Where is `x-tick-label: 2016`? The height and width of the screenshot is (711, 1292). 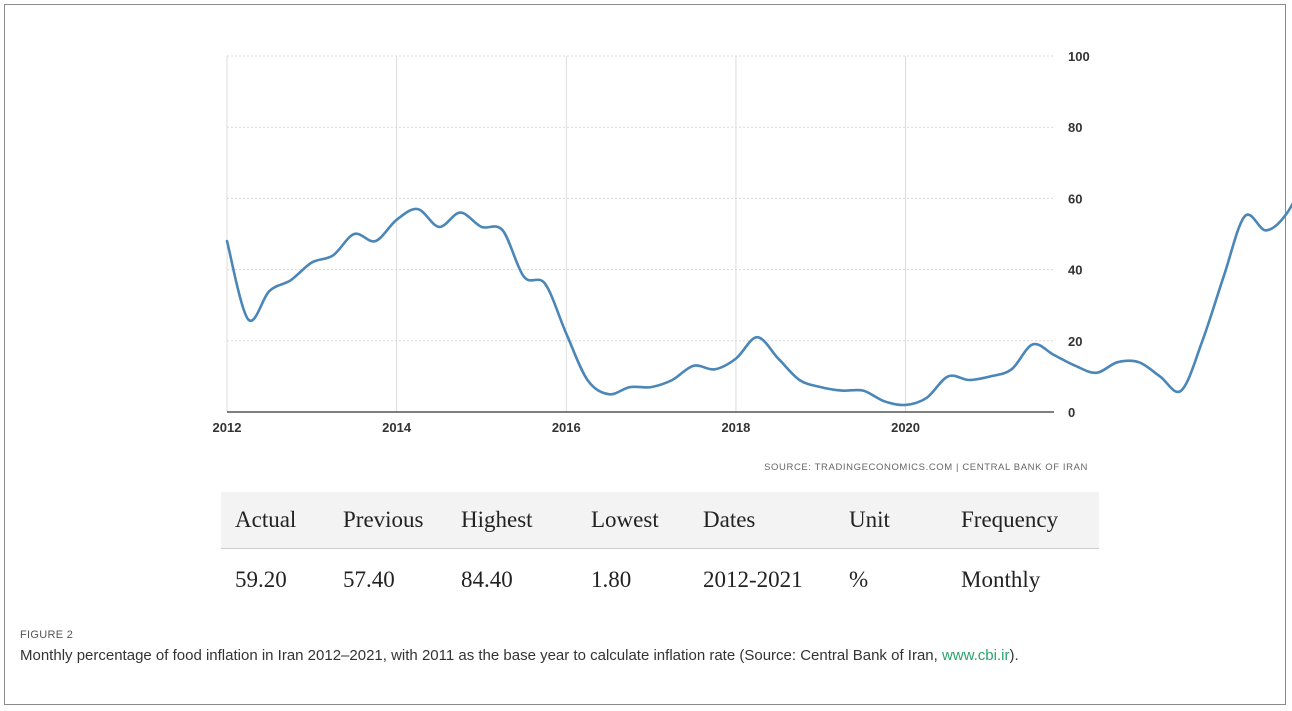 x-tick-label: 2016 is located at coordinates (566, 427).